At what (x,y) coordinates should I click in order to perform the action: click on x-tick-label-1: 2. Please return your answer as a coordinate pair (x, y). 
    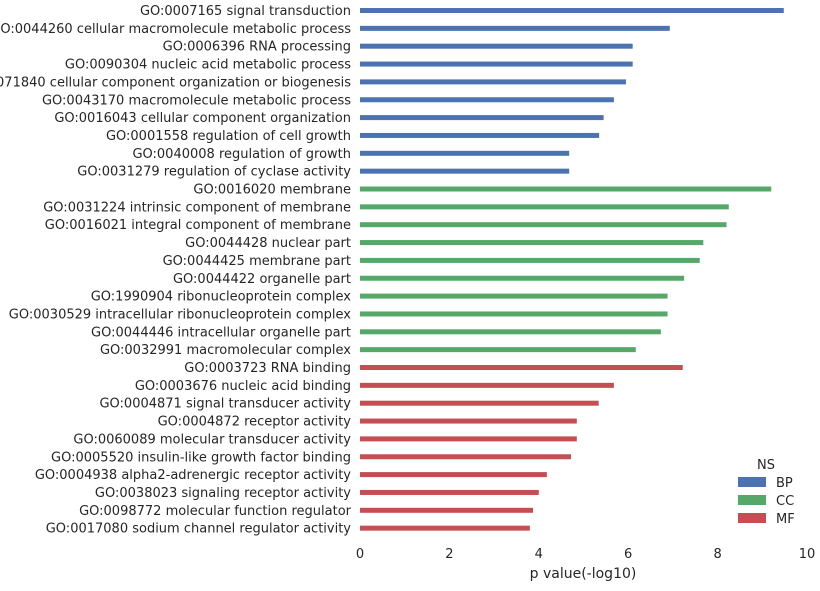
    Looking at the image, I should click on (449, 554).